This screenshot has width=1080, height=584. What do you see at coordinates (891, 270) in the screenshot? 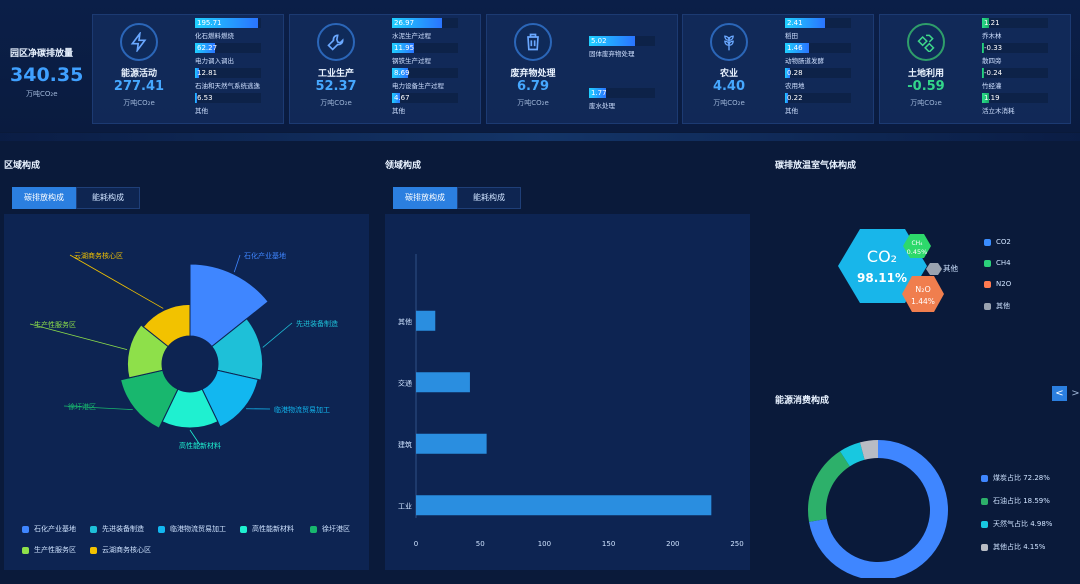
I see `gas-hexagon-graphic: CO₂ 98.11% CH₄ 0.45% N₂O 1.44%` at bounding box center [891, 270].